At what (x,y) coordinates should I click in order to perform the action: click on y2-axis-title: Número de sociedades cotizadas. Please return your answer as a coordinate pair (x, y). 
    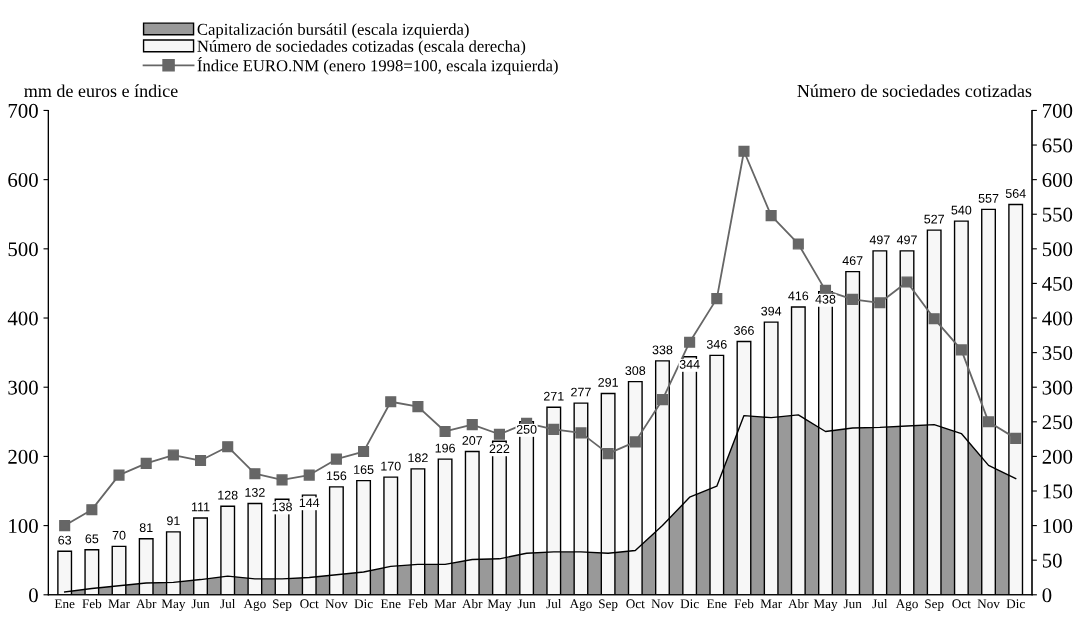
    Looking at the image, I should click on (914, 91).